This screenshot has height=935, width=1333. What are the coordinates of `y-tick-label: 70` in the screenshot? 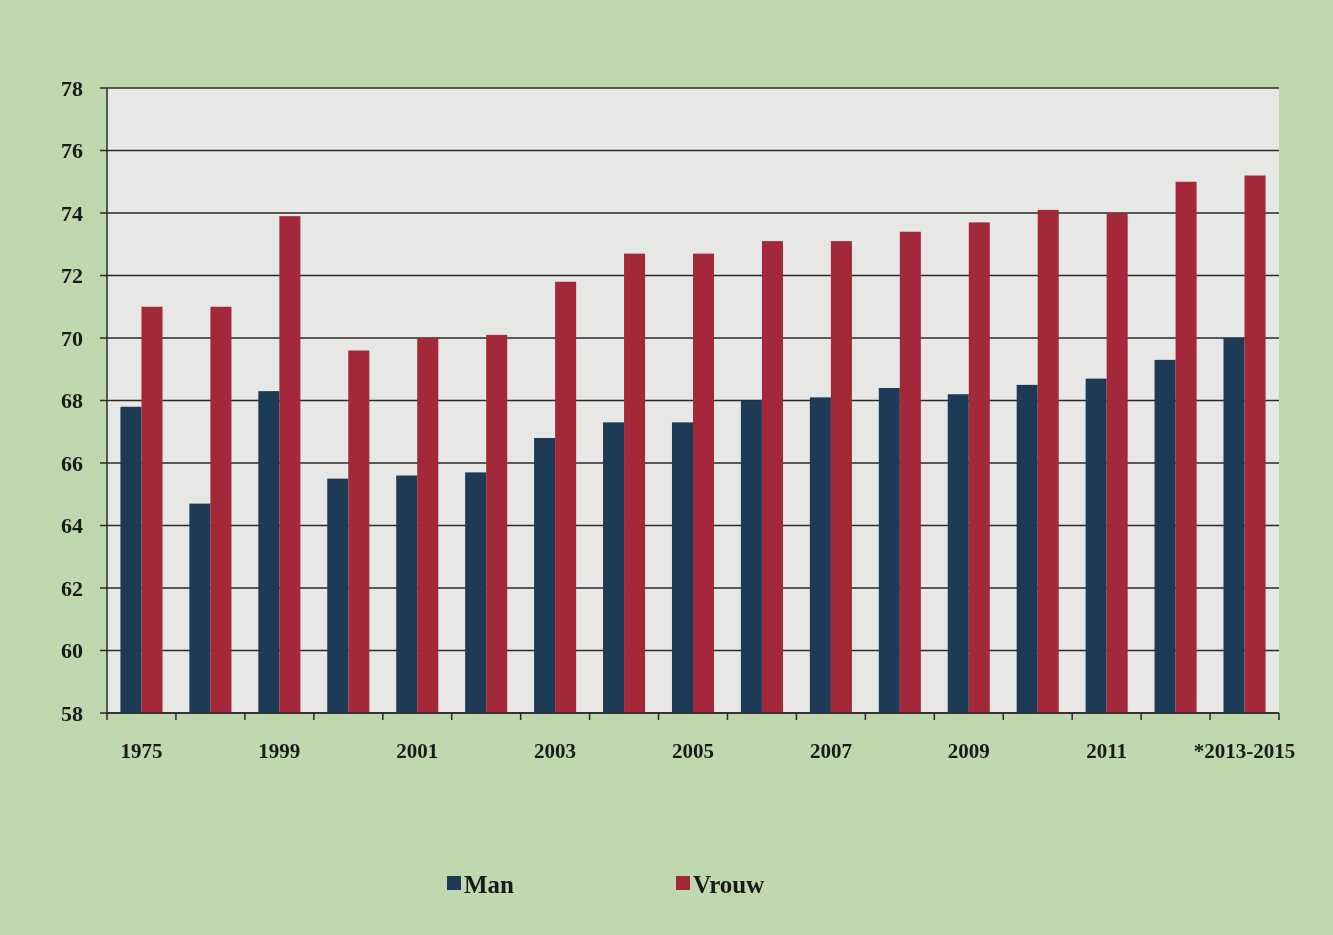 It's located at (72, 338).